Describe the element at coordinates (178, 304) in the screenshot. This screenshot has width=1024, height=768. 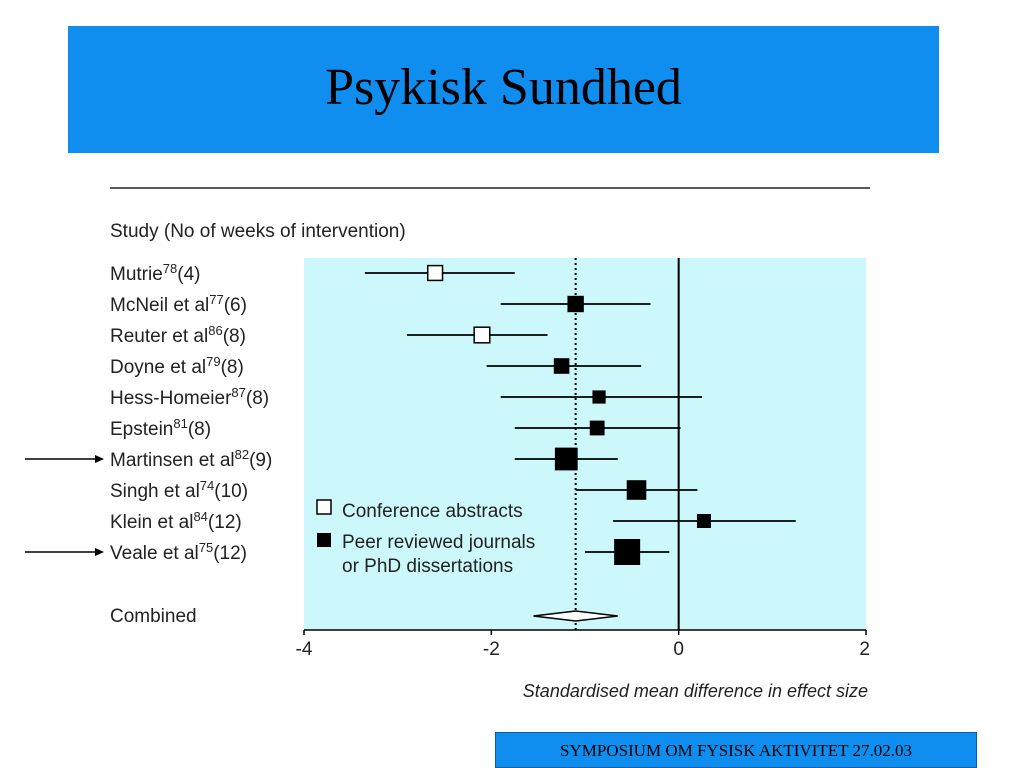
I see `study-label: McNeil et al77(6)` at that location.